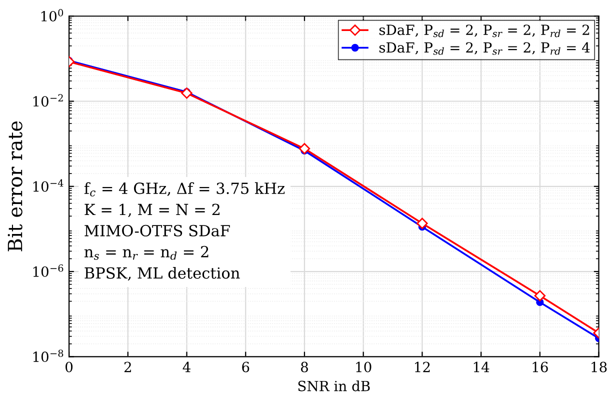  What do you see at coordinates (146, 253) in the screenshot?
I see `annotation: n$_{s}$ = n$_{r}$ = n$_{d}$ = 2` at bounding box center [146, 253].